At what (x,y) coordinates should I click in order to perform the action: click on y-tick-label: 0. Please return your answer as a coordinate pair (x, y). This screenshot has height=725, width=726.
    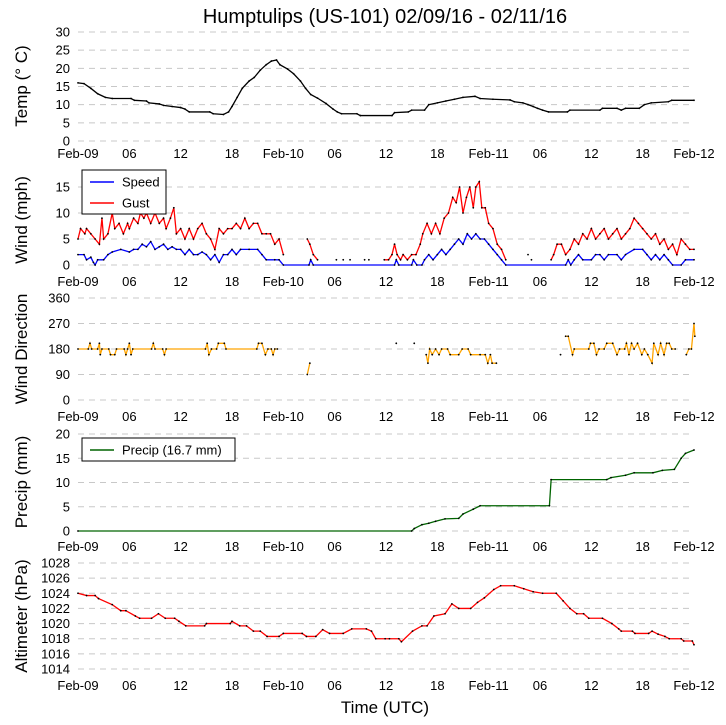
    Looking at the image, I should click on (66, 400).